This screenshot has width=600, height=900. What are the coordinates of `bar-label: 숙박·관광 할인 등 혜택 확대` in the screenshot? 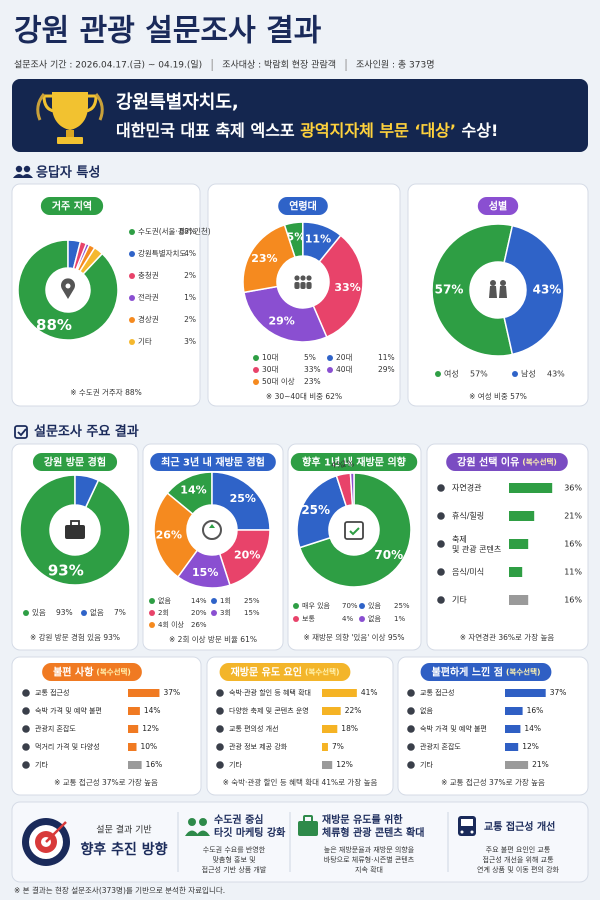 It's located at (270, 692).